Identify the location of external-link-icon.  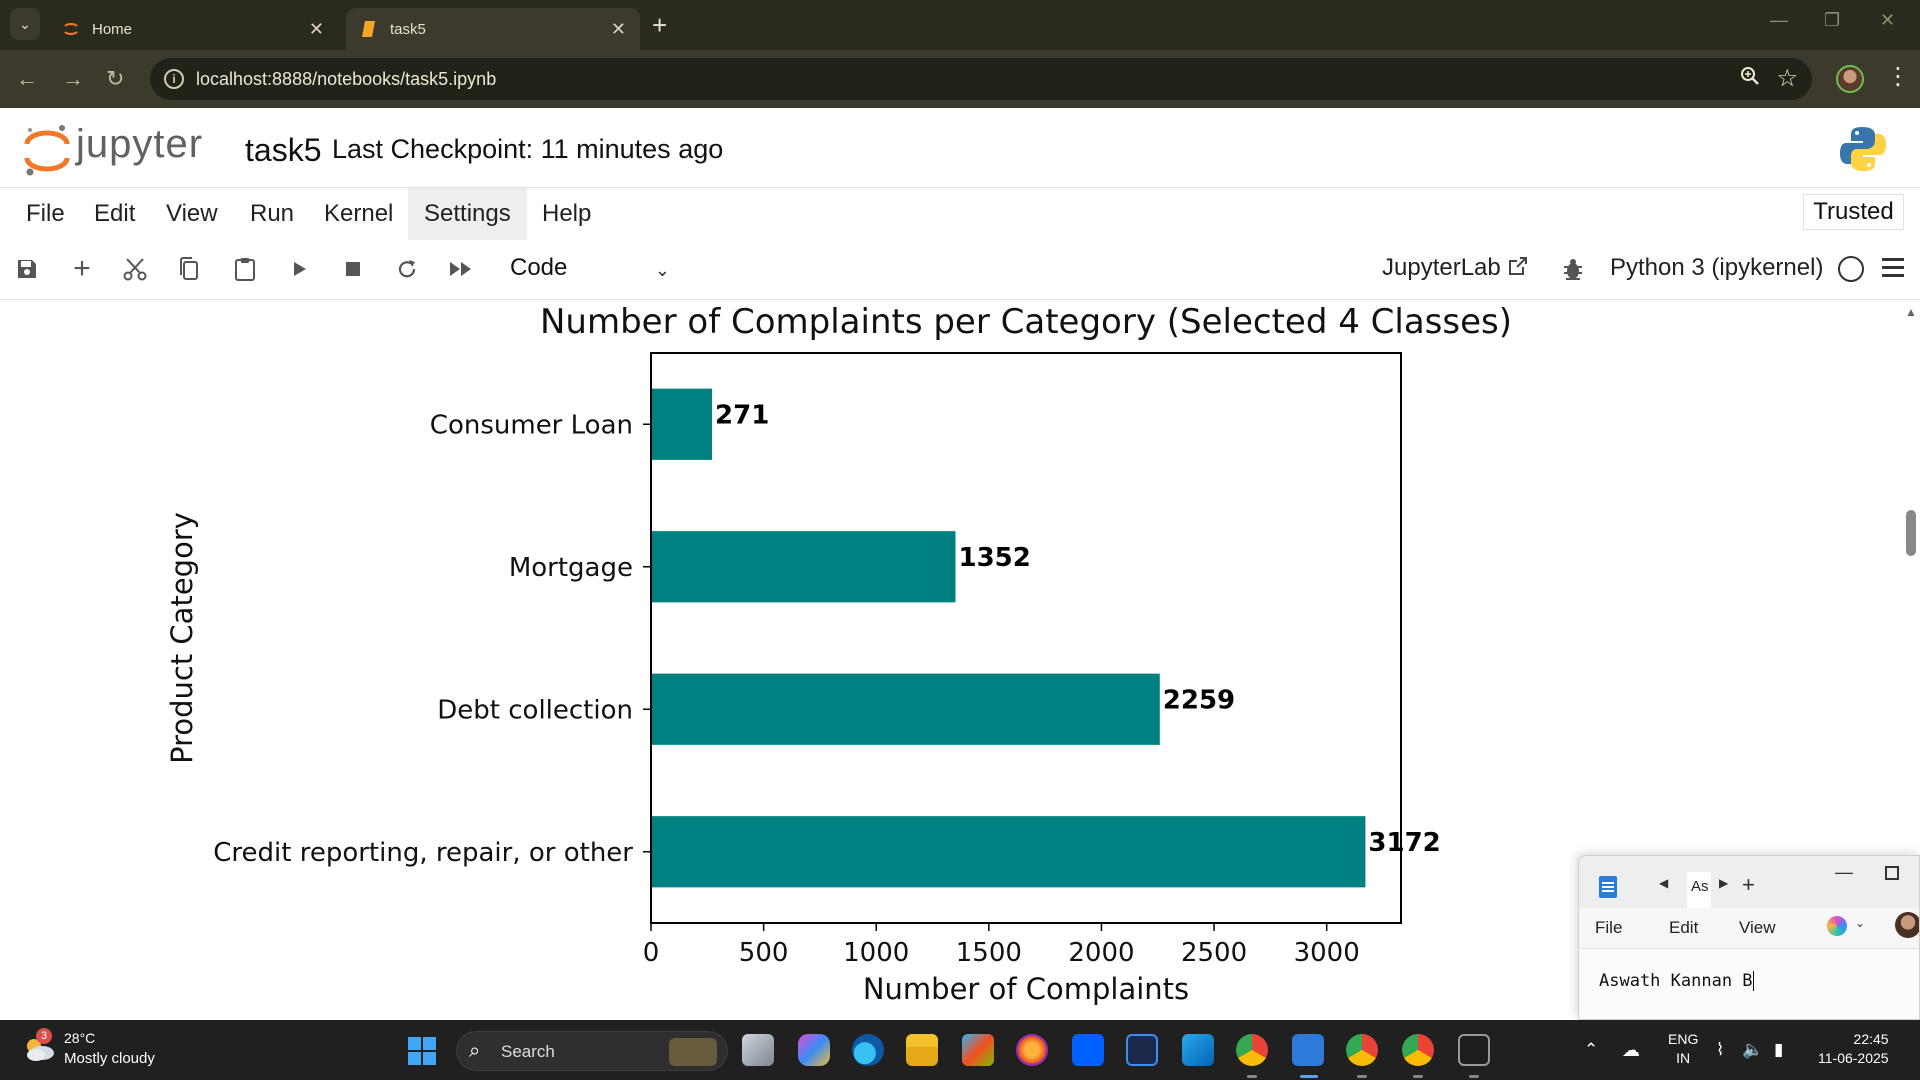
(1518, 267).